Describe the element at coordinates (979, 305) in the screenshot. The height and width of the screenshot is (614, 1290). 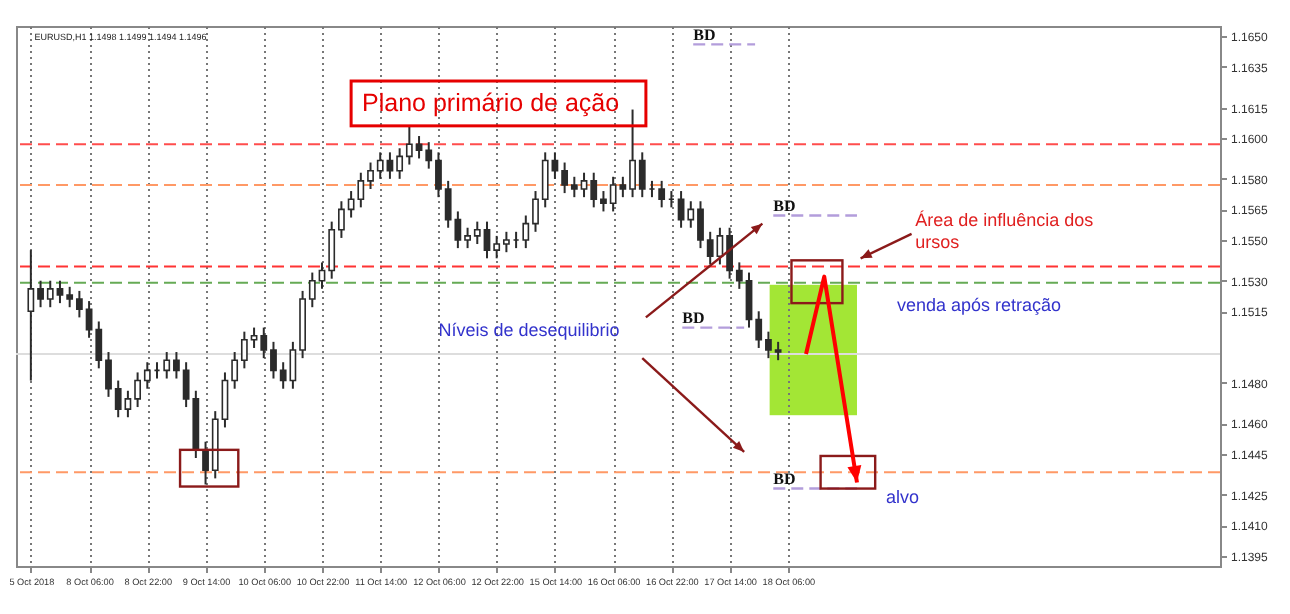
I see `annotation: venda após retração` at that location.